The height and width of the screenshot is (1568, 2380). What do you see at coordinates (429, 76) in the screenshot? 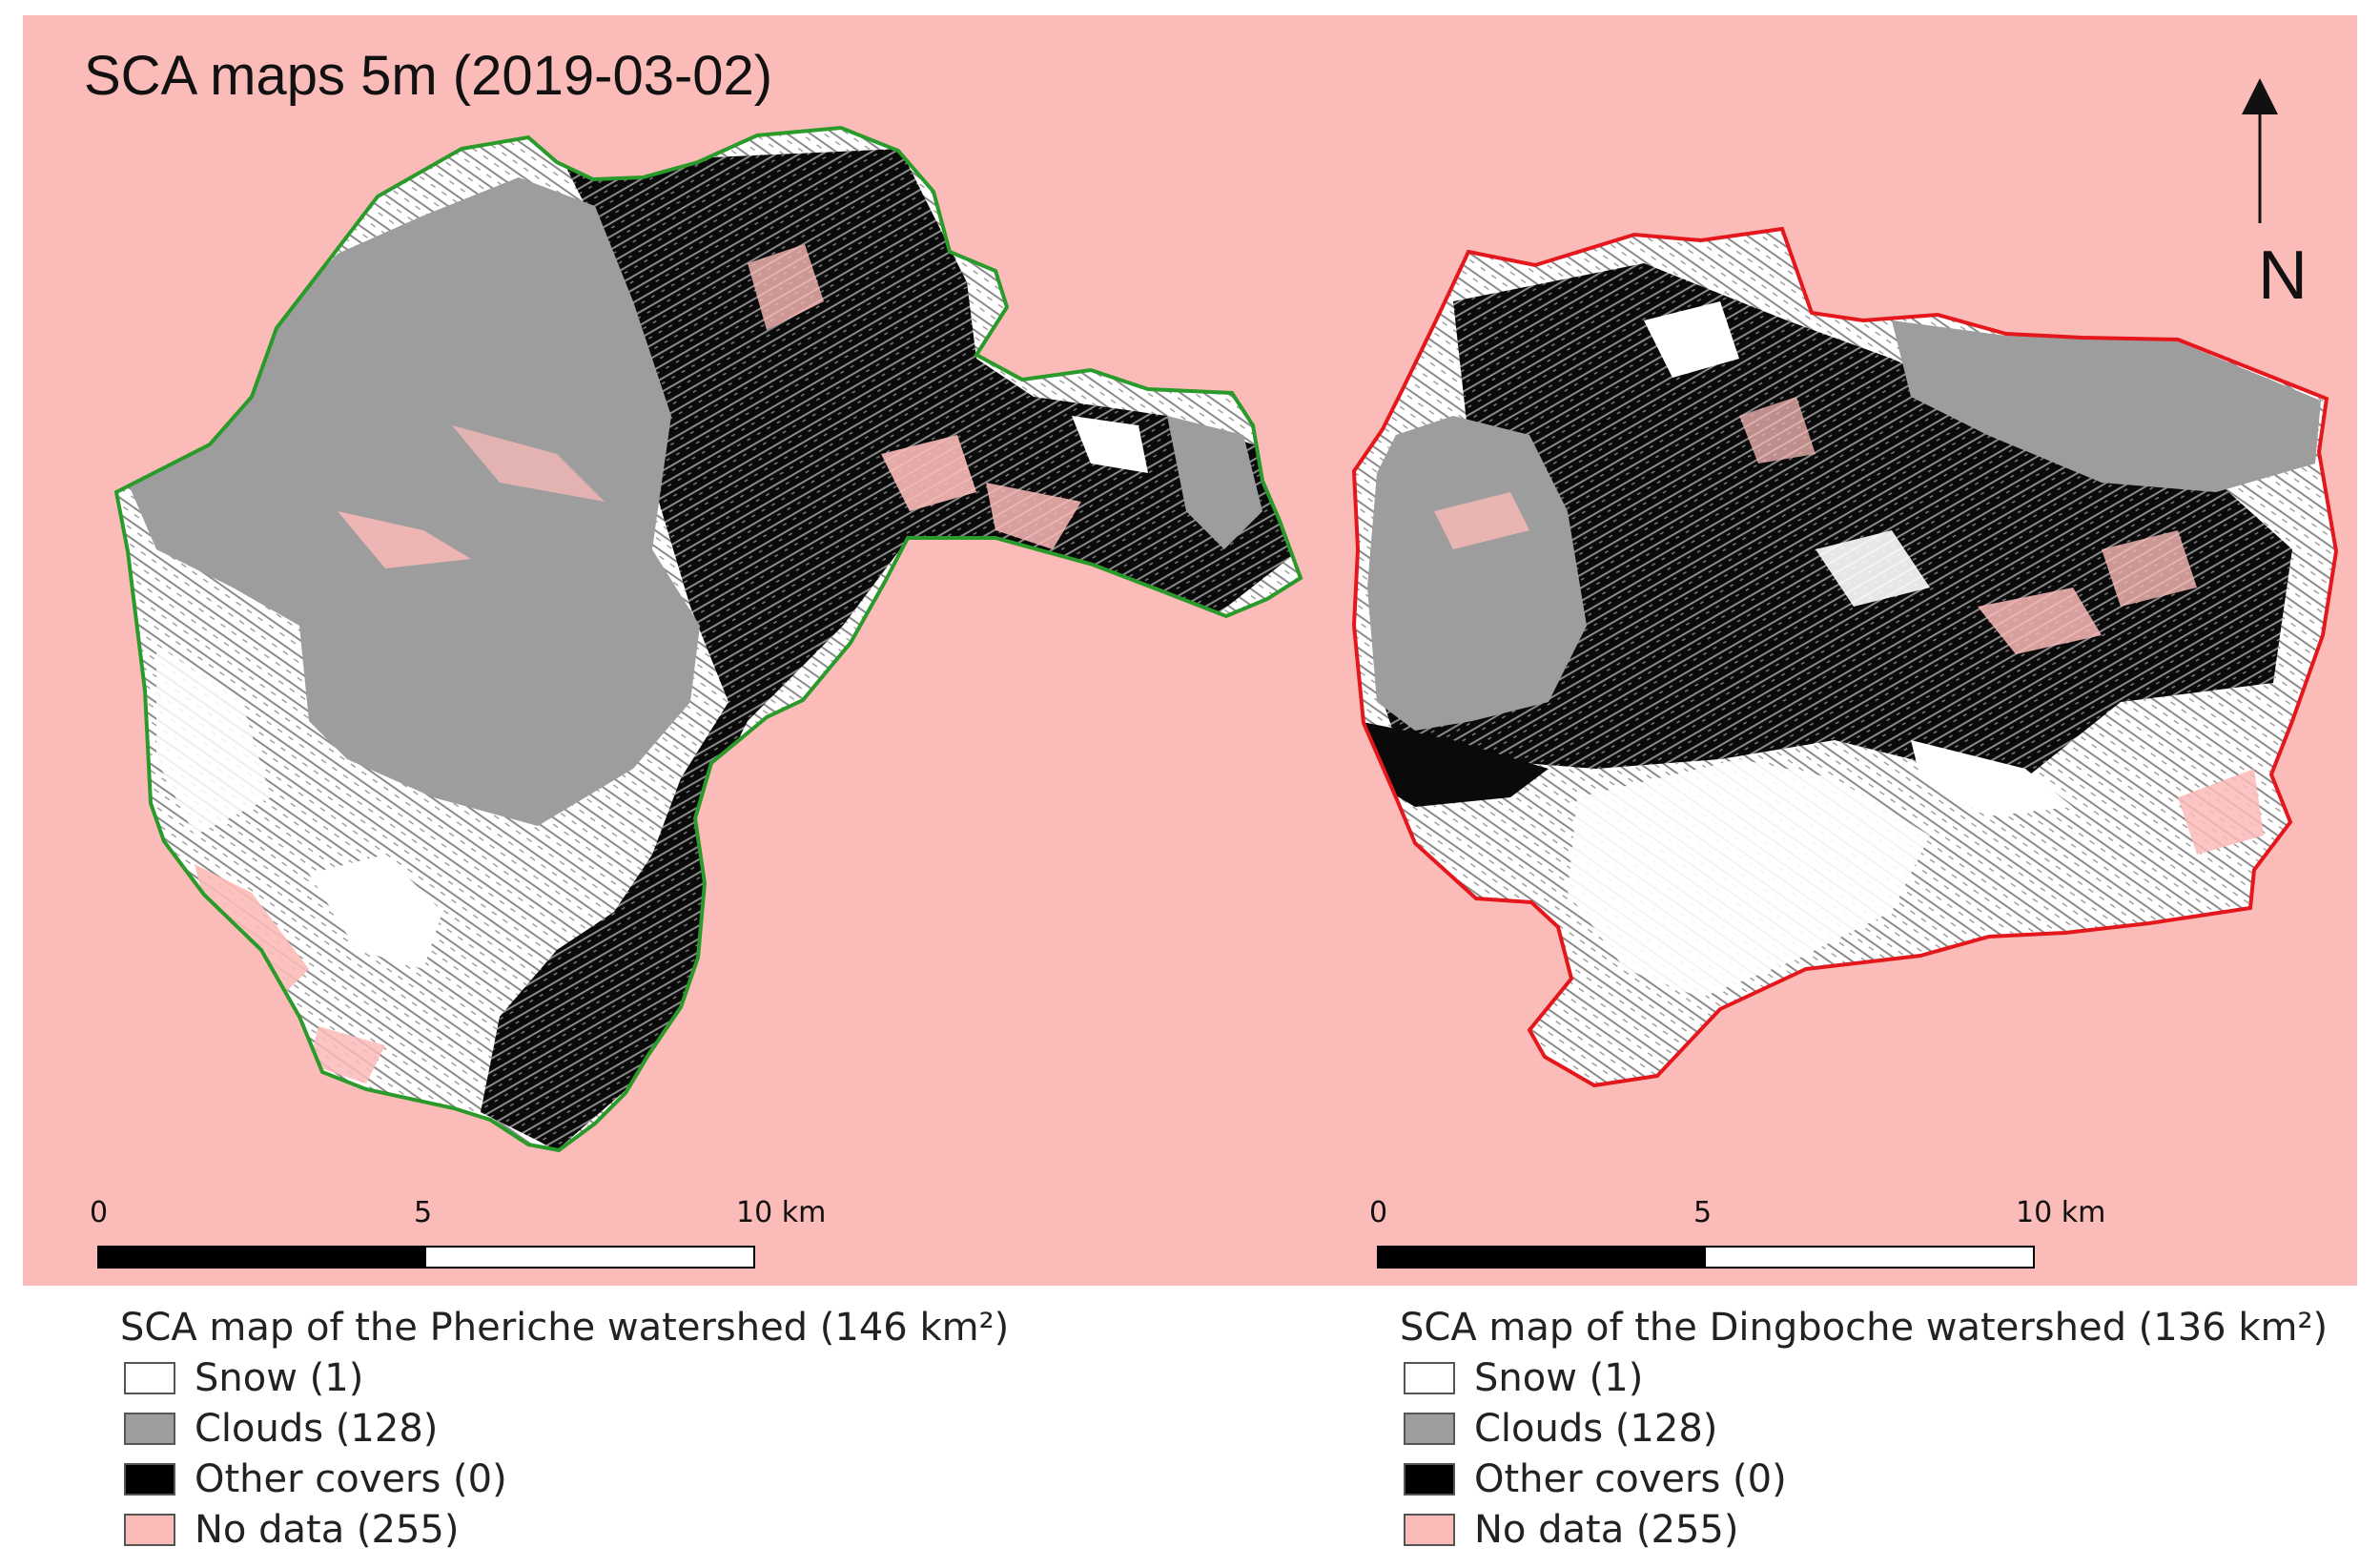
I see `map-title: SCA maps 5m (2019-03-02)` at bounding box center [429, 76].